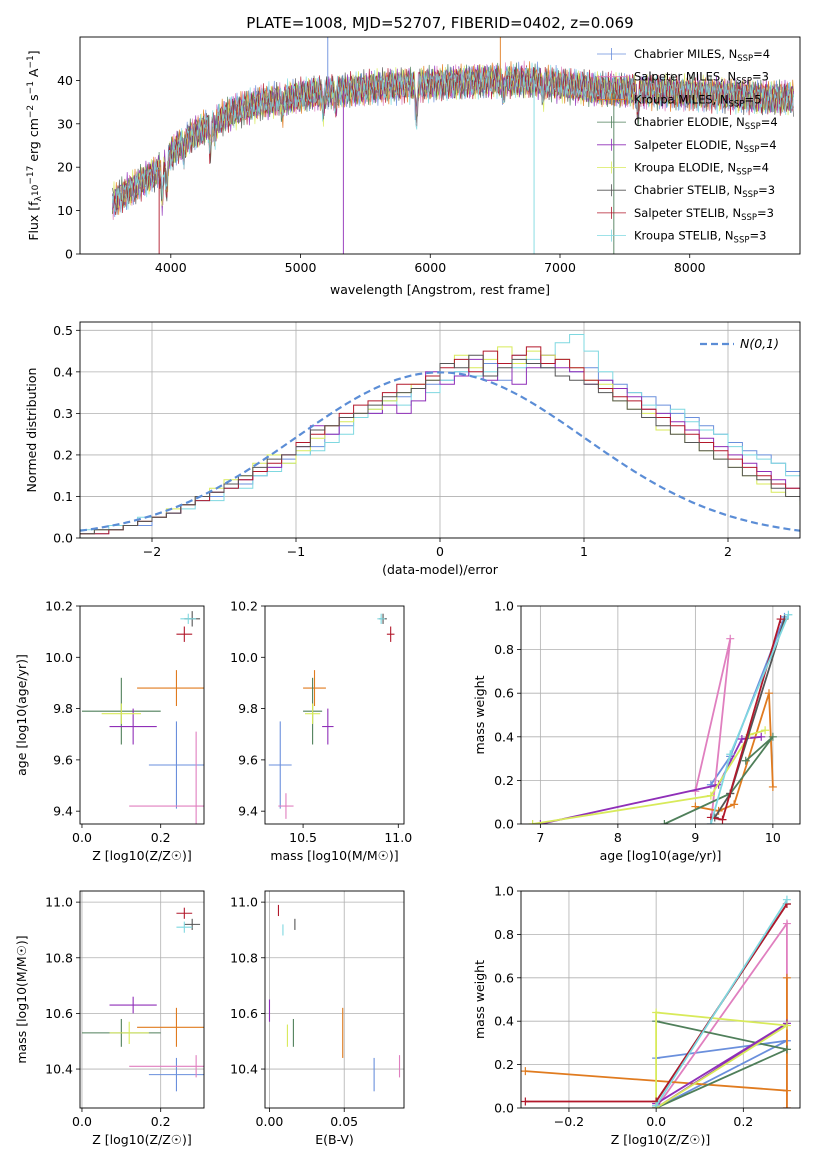 The width and height of the screenshot is (819, 1170). What do you see at coordinates (296, 551) in the screenshot?
I see `x-tick-label: −1` at bounding box center [296, 551].